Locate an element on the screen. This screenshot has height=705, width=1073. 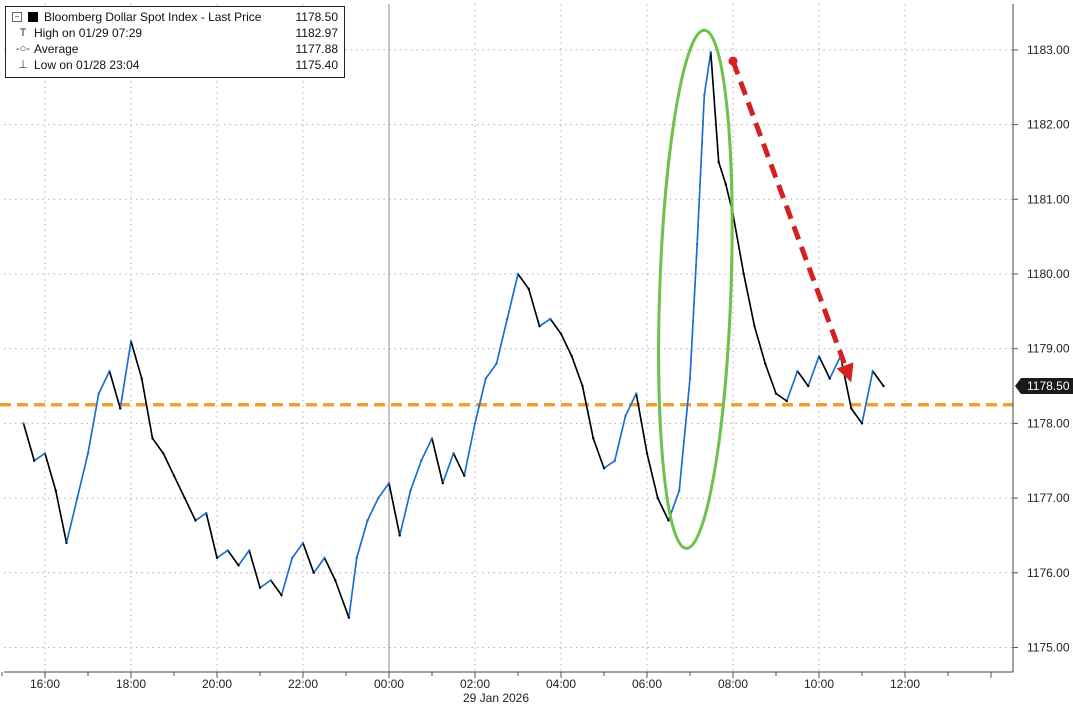
last-price-tag is located at coordinates (1044, 386).